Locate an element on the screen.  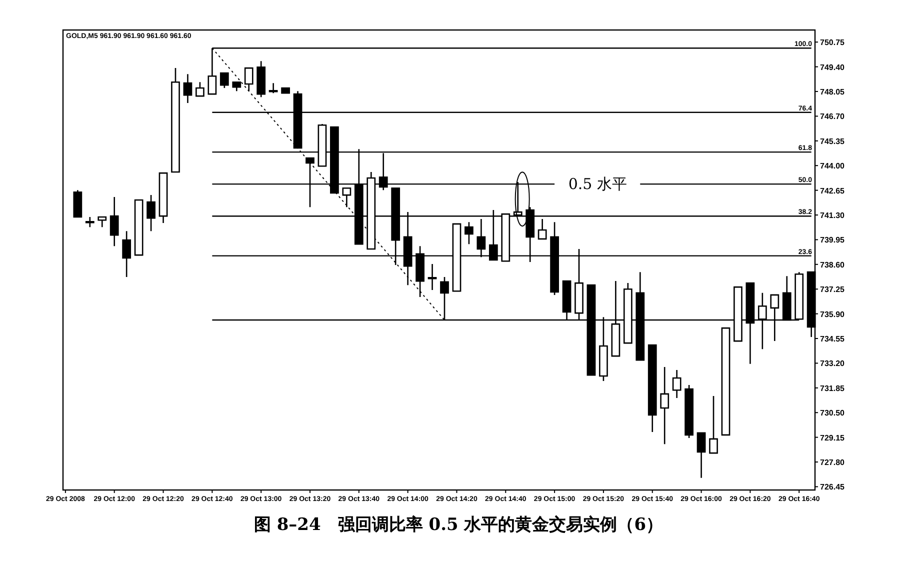
y-tick-label: 729.15 is located at coordinates (833, 437).